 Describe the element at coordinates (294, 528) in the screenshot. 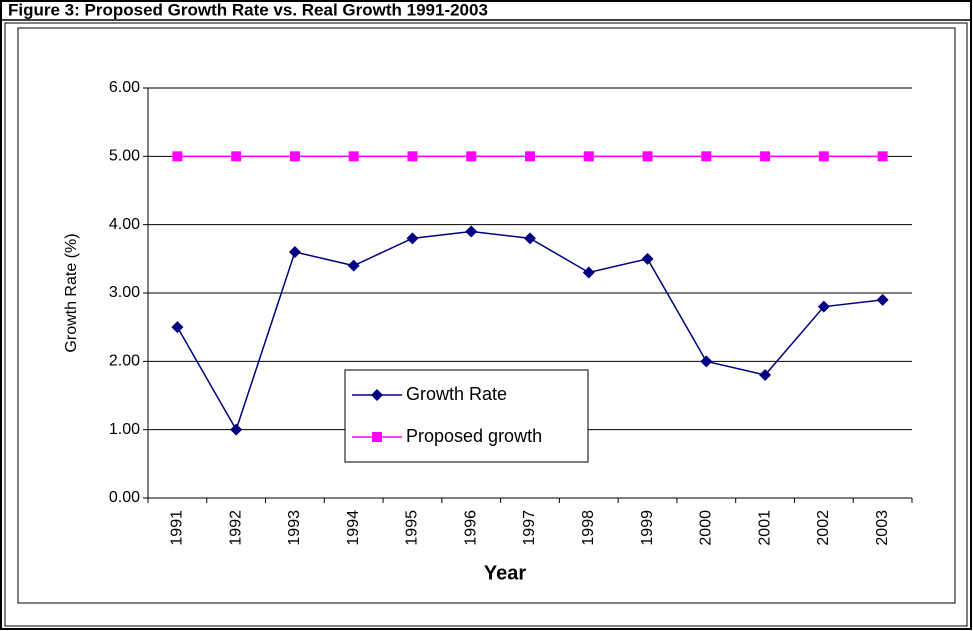

I see `x-tick-label: 1993` at that location.